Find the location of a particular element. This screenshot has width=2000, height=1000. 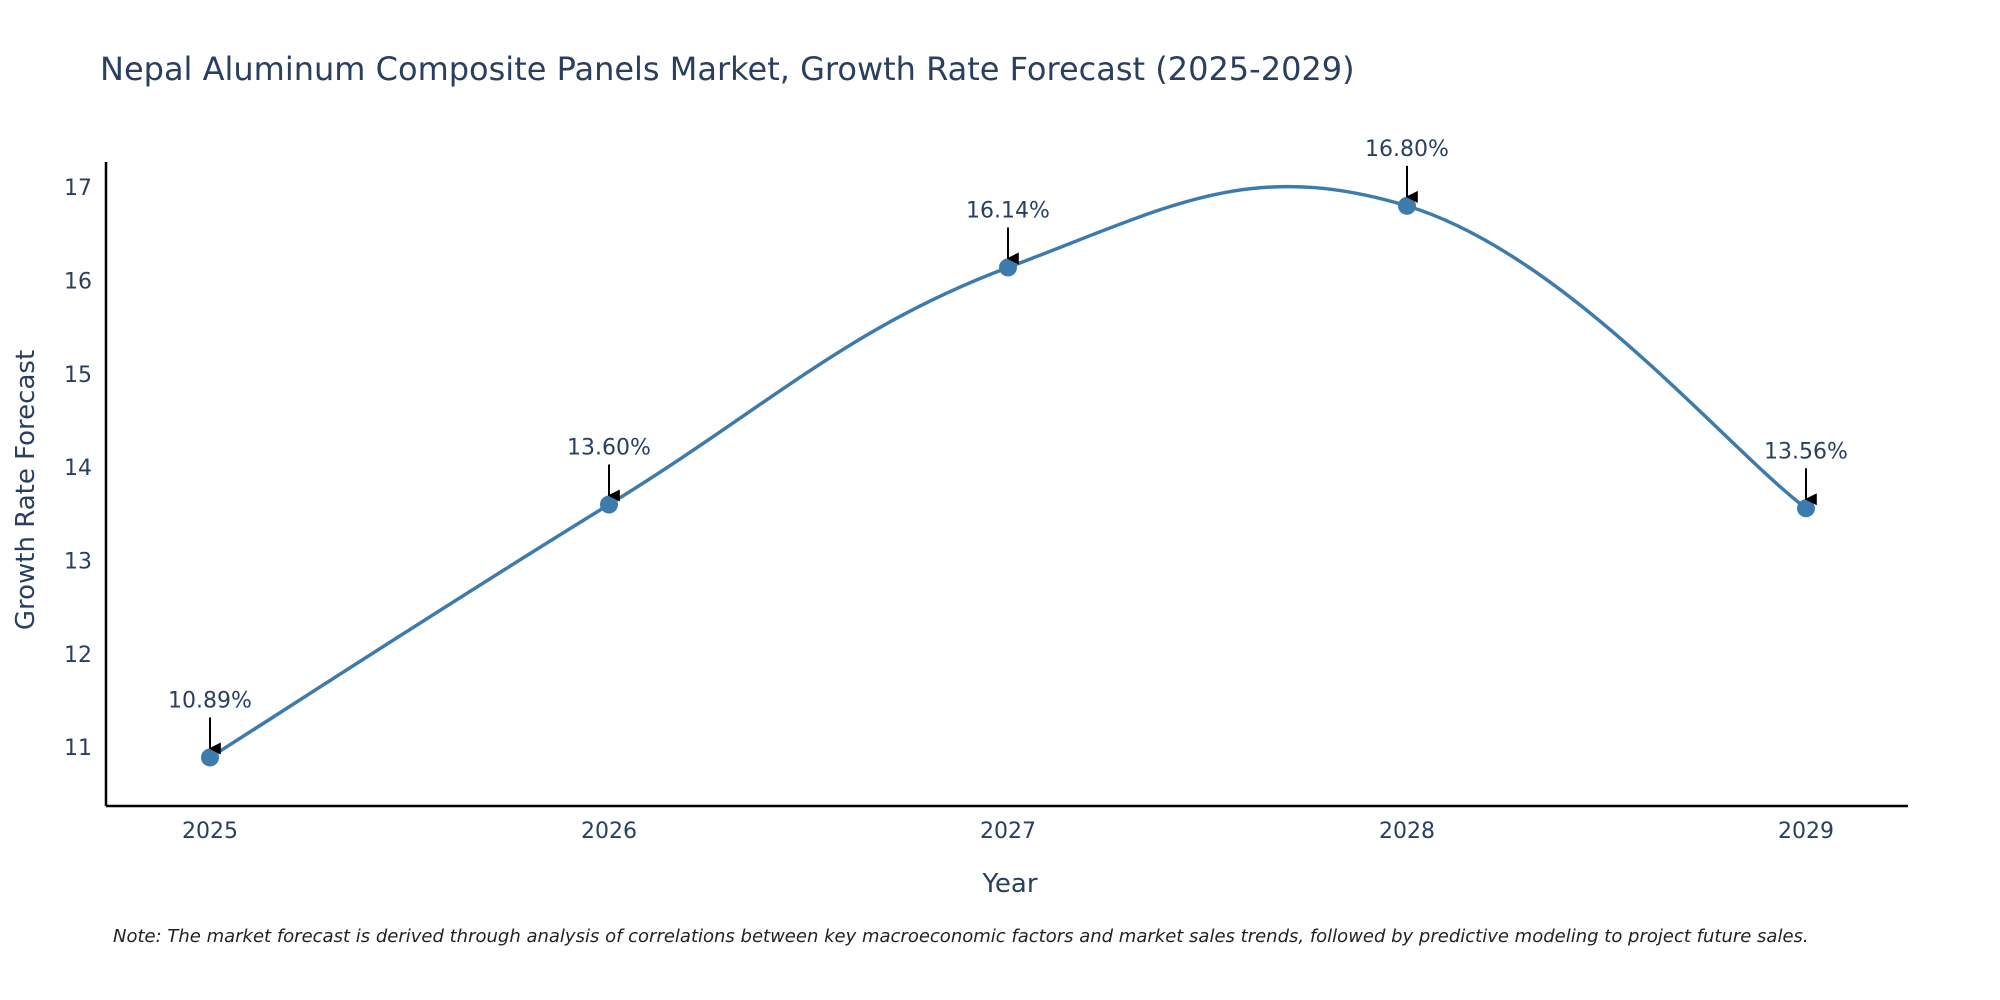

data-label: 13.60% is located at coordinates (609, 448).